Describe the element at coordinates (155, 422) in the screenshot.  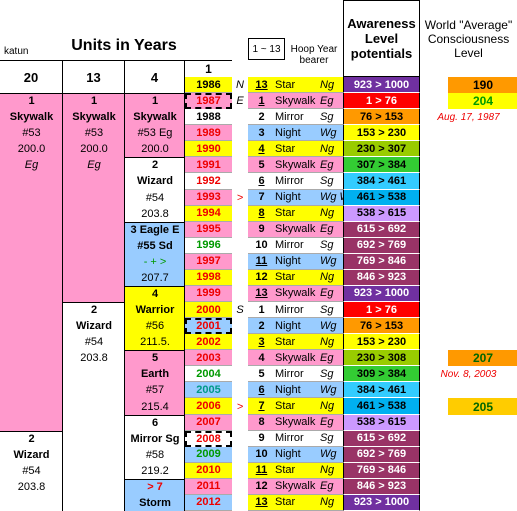
I see `block-line: 6` at that location.